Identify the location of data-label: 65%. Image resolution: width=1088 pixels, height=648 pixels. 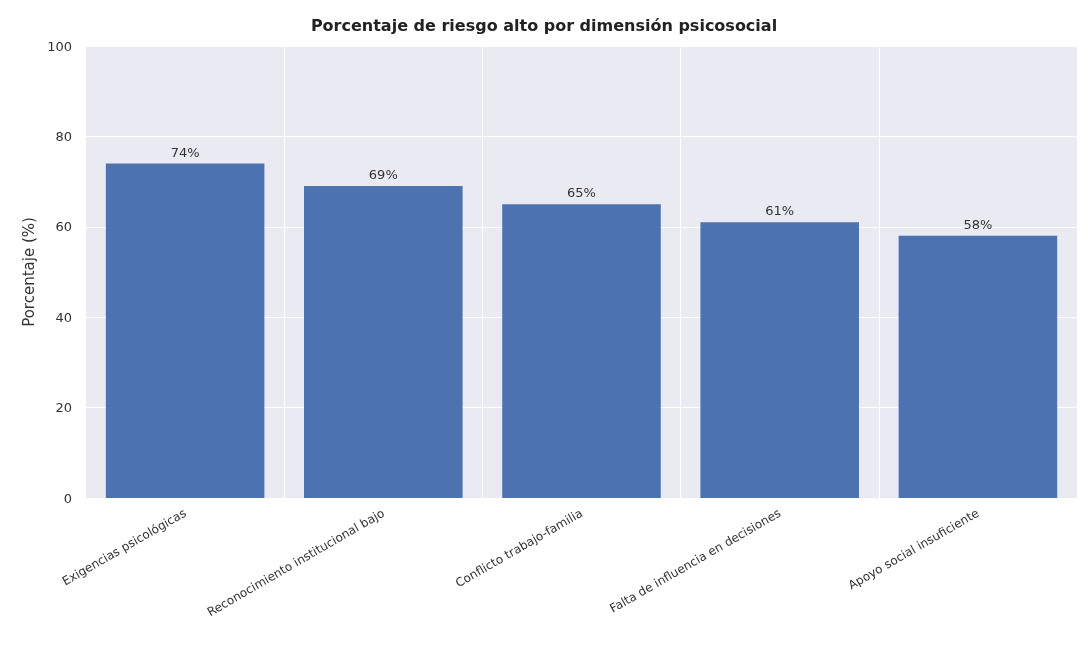
(581, 193).